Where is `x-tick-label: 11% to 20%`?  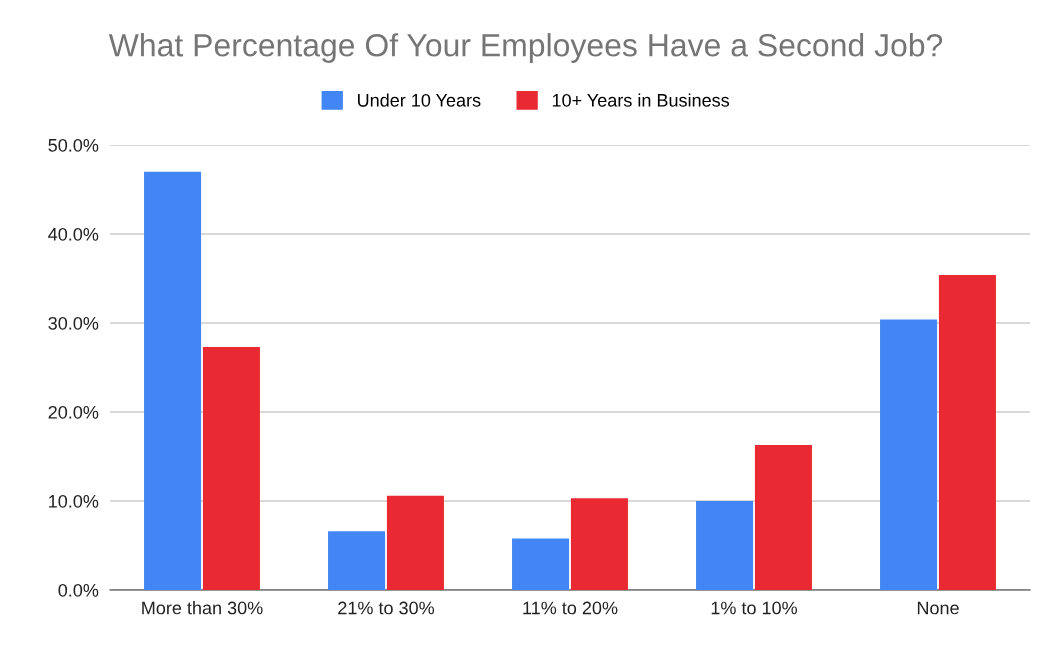
x-tick-label: 11% to 20% is located at coordinates (570, 608).